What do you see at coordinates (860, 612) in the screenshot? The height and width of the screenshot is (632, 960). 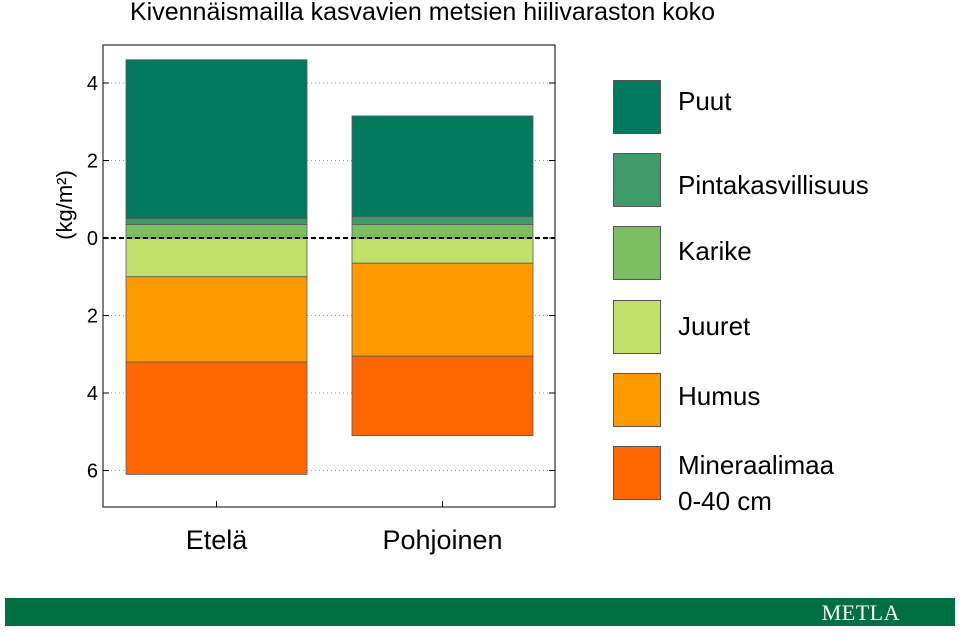 I see `metla-logo: METLA` at bounding box center [860, 612].